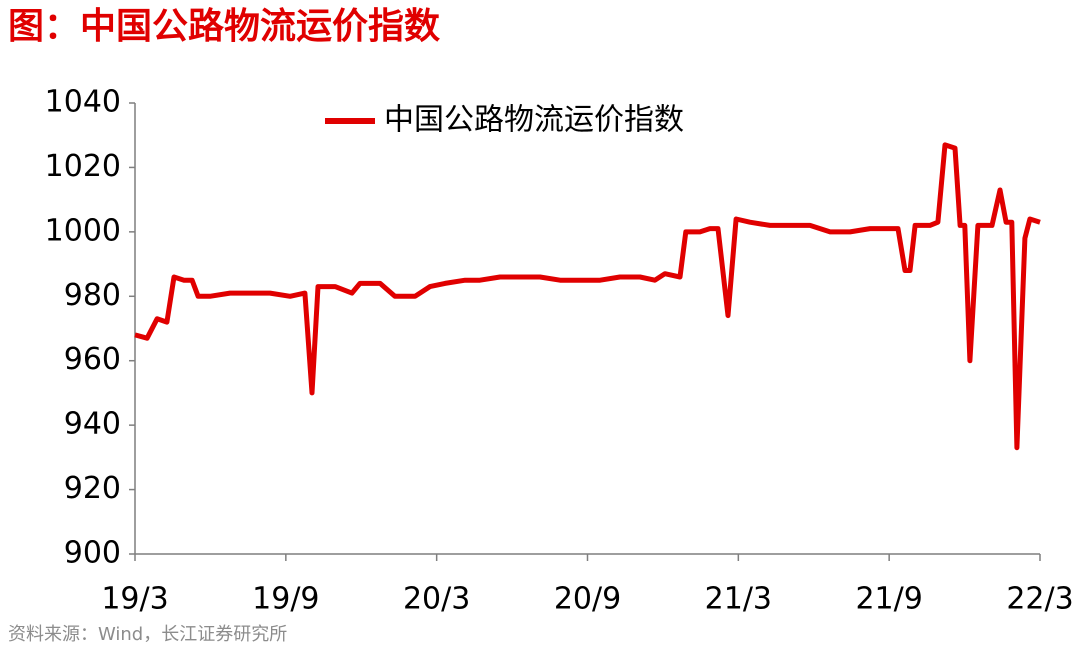 Image resolution: width=1080 pixels, height=652 pixels. I want to click on y-tick-label: 1020, so click(83, 166).